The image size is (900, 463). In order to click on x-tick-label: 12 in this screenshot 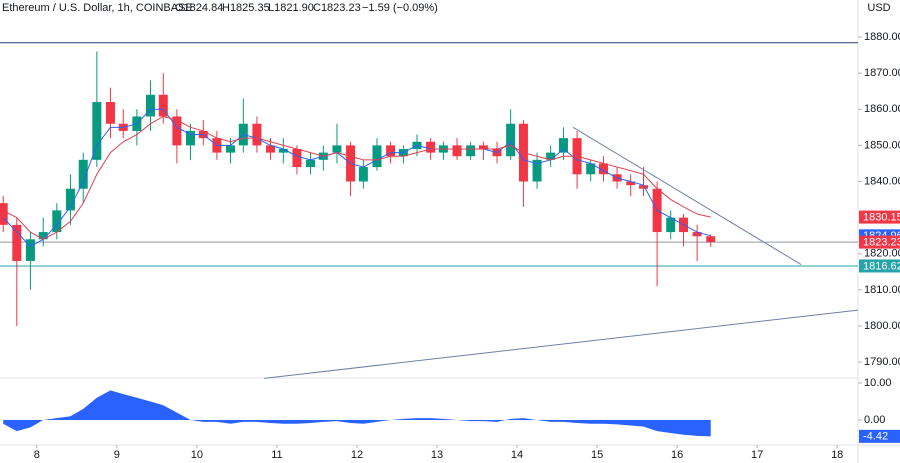, I will do `click(357, 455)`.